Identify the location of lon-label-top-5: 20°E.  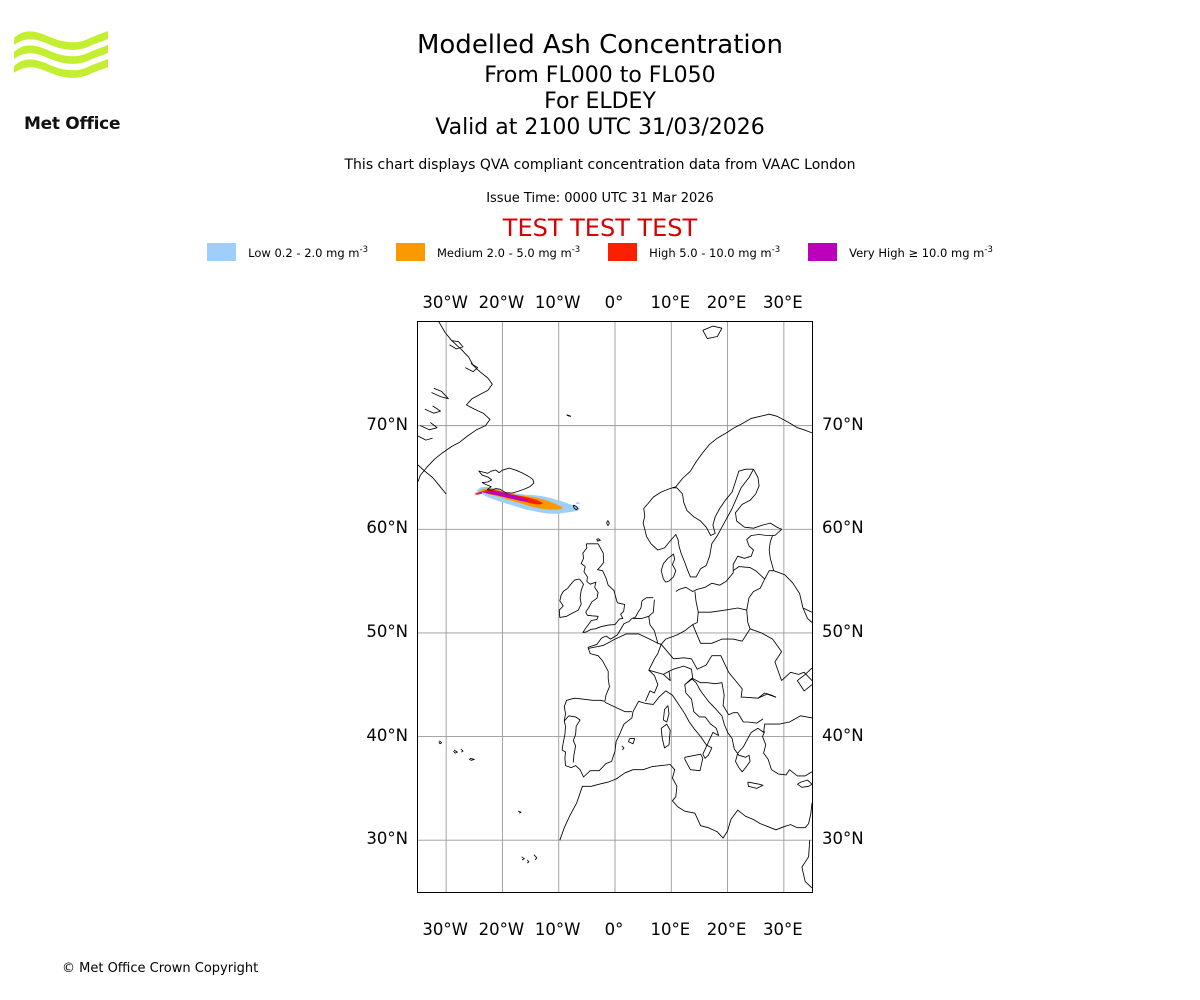
(726, 302).